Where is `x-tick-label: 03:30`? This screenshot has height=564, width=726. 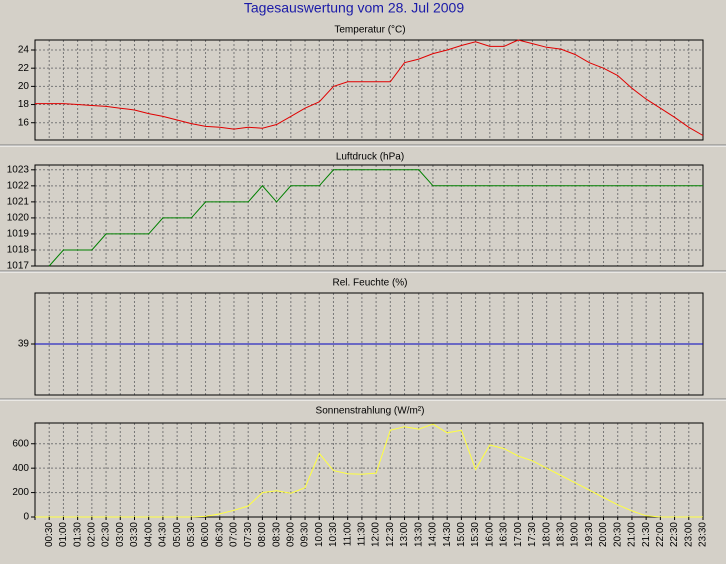 x-tick-label: 03:30 is located at coordinates (134, 534).